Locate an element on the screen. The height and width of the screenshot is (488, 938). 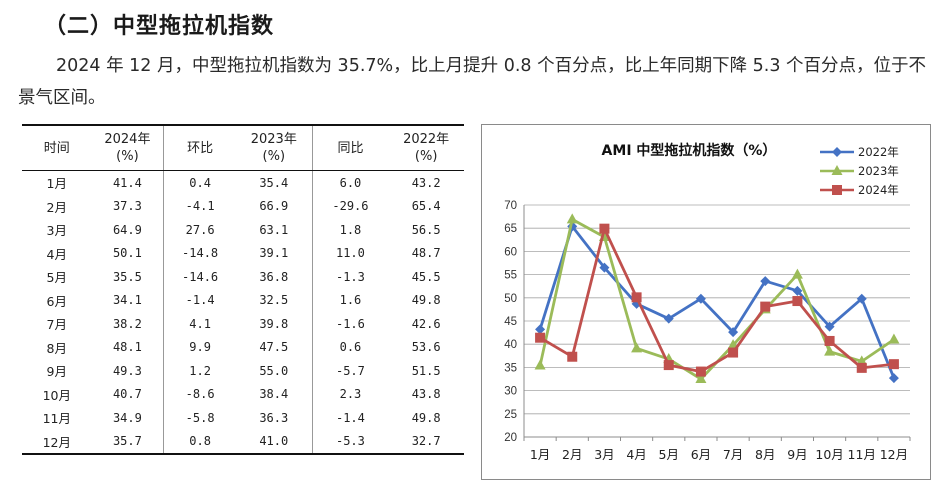
cell-2024: 34.1 is located at coordinates (128, 300).